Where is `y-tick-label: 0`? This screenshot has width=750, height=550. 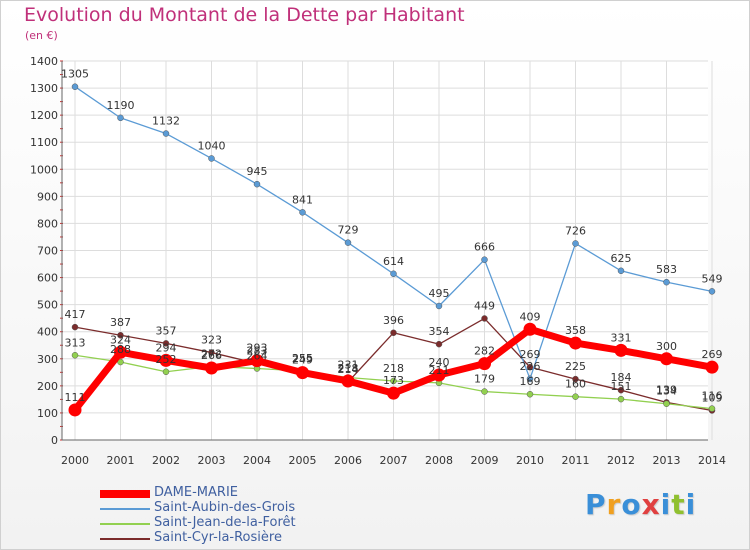
y-tick-label: 0 is located at coordinates (54, 440).